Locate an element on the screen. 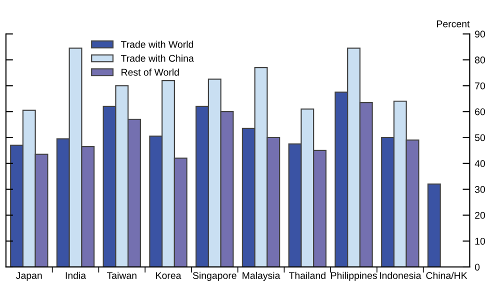  y-tick-label: 30 is located at coordinates (480, 189).